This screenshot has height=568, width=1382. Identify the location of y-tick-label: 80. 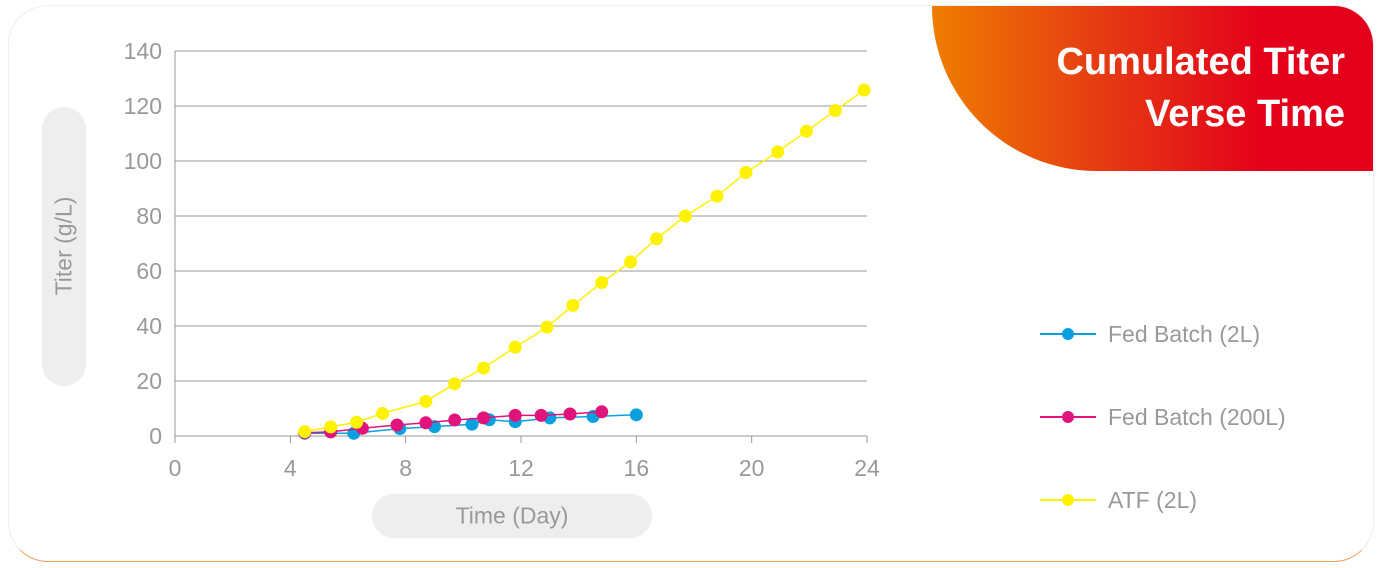
(149, 216).